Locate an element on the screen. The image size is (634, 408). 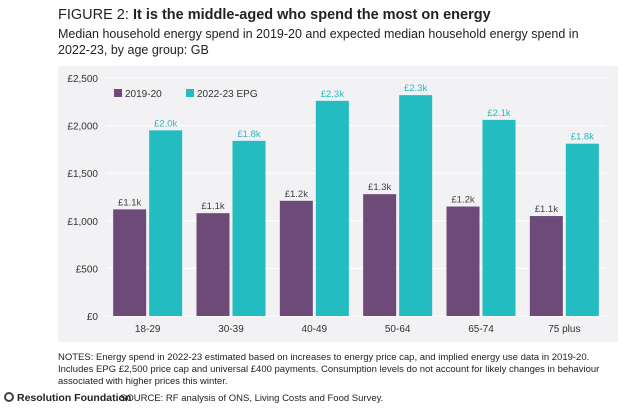
y-tick-label: £500 is located at coordinates (87, 269).